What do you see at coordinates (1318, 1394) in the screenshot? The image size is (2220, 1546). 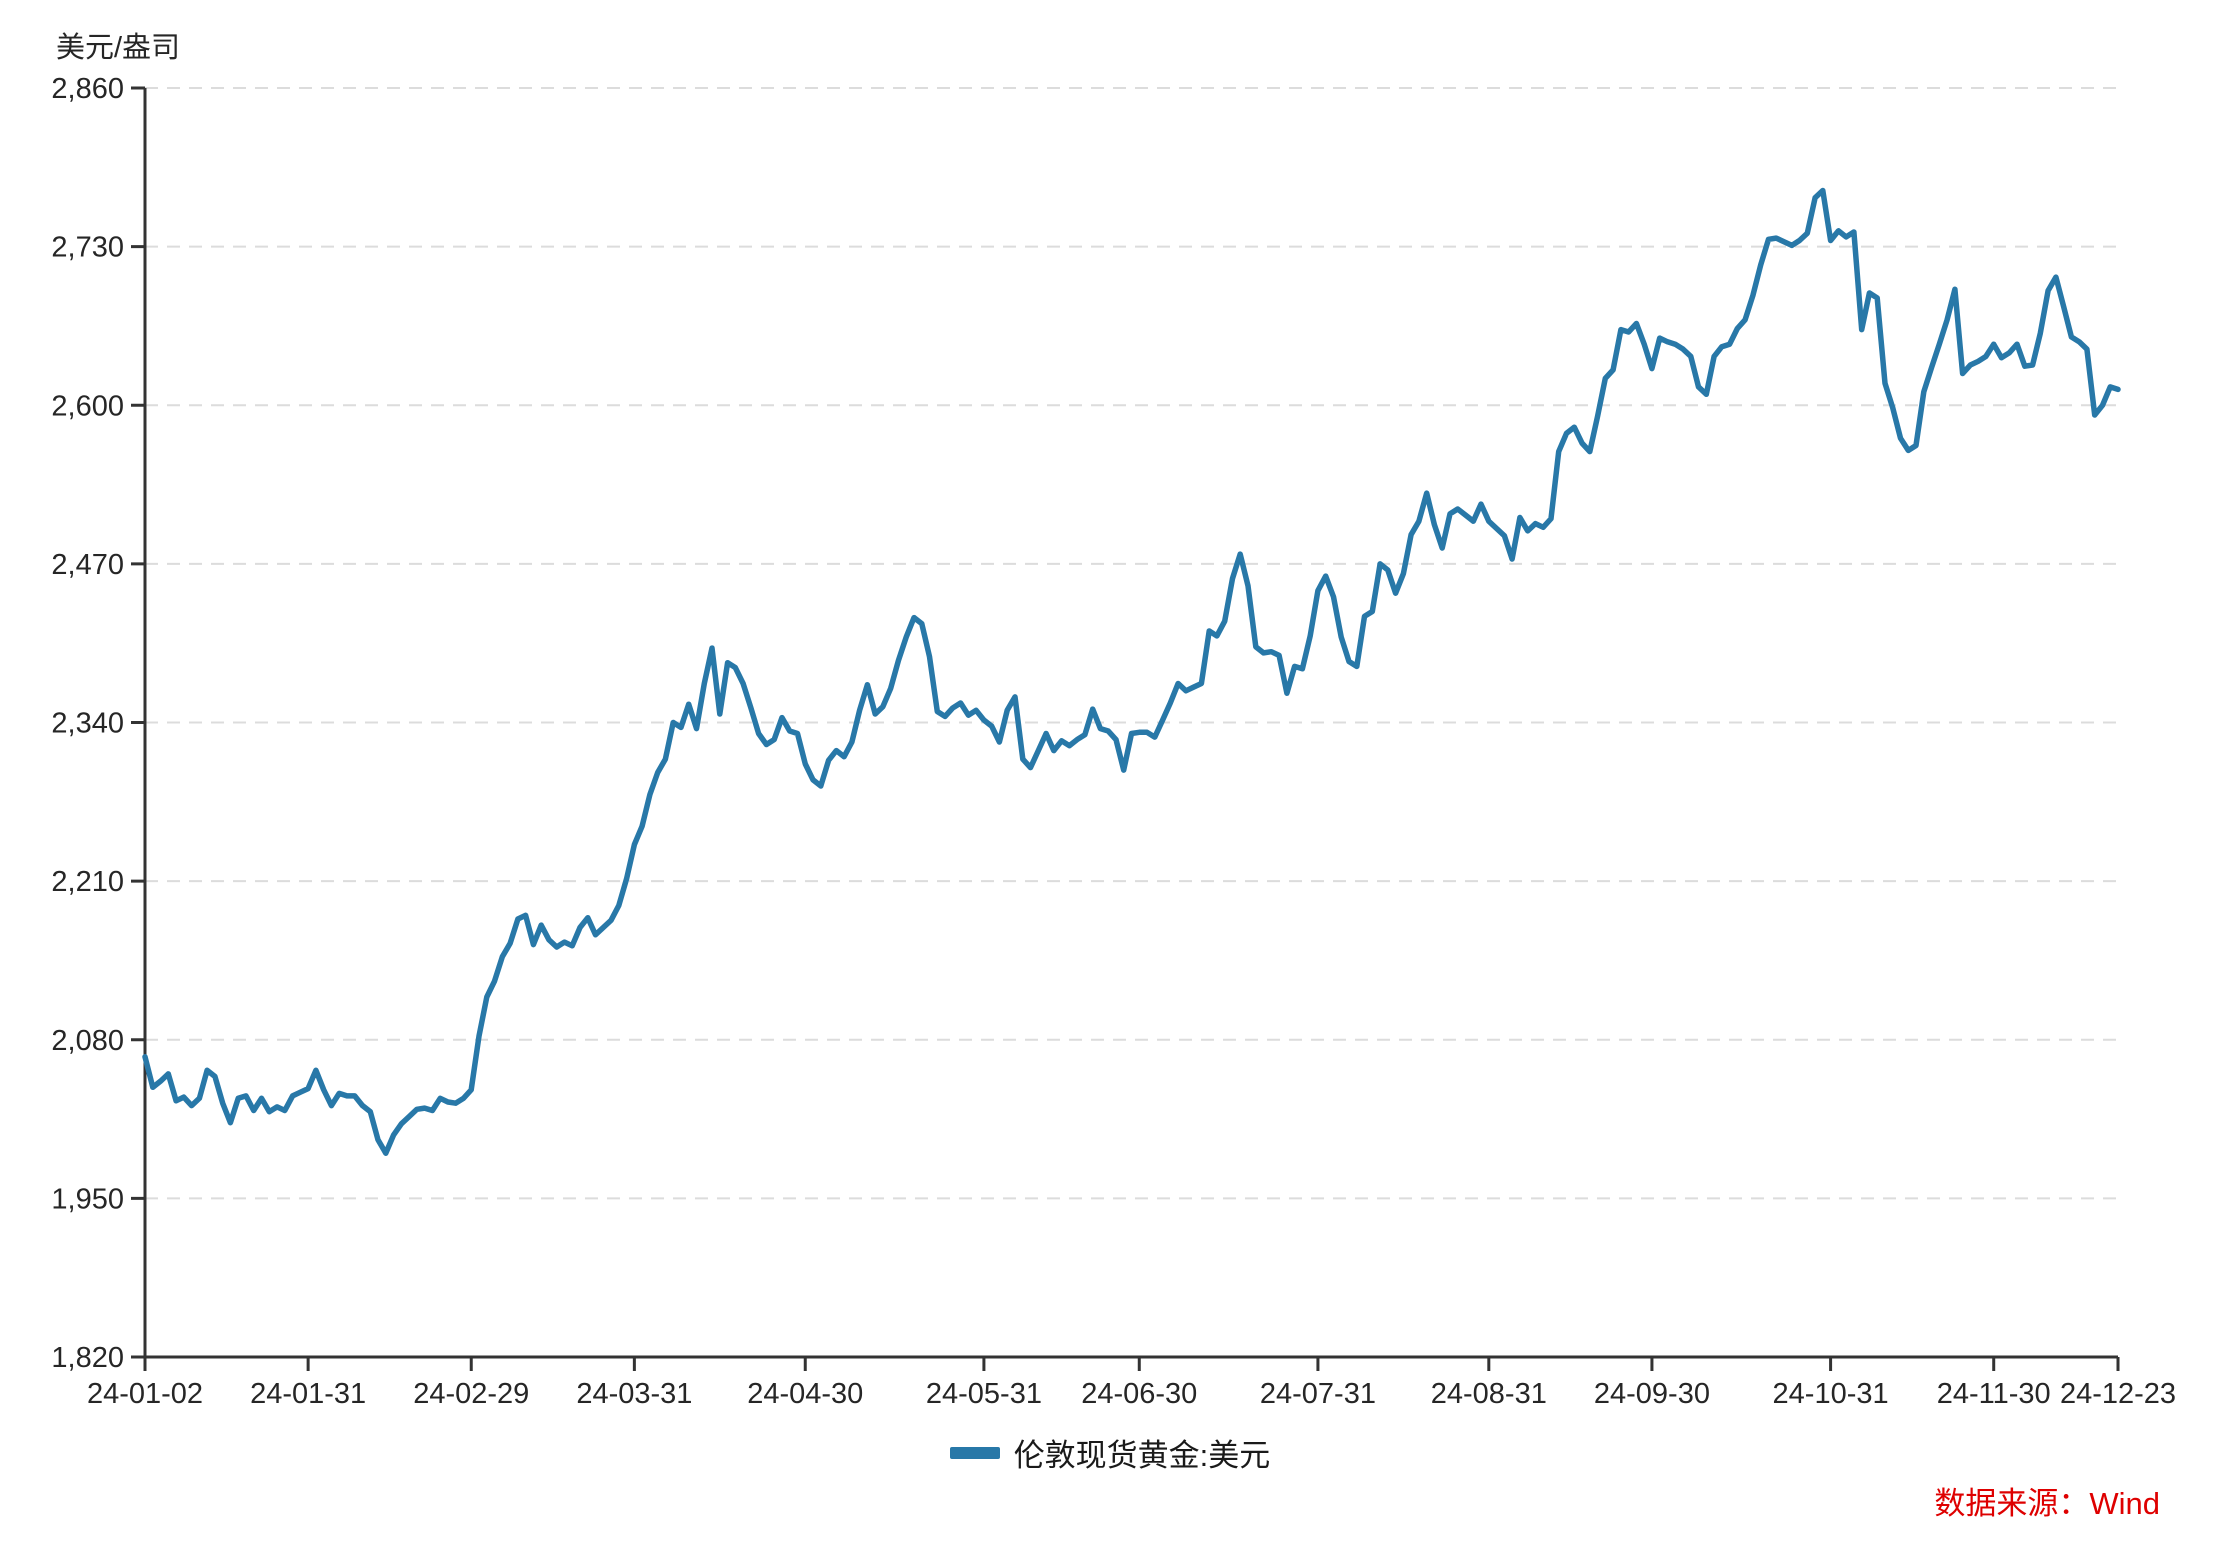 I see `x-axis-tick-label: 24-07-31` at bounding box center [1318, 1394].